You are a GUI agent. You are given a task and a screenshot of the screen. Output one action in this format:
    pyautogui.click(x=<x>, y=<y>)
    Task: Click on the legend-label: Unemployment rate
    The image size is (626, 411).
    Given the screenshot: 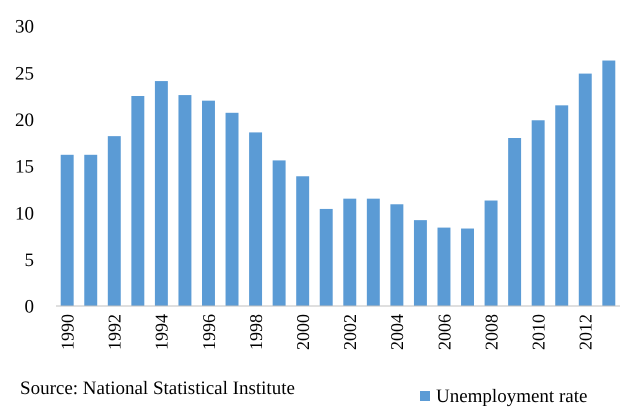 What is the action you would take?
    pyautogui.click(x=512, y=396)
    